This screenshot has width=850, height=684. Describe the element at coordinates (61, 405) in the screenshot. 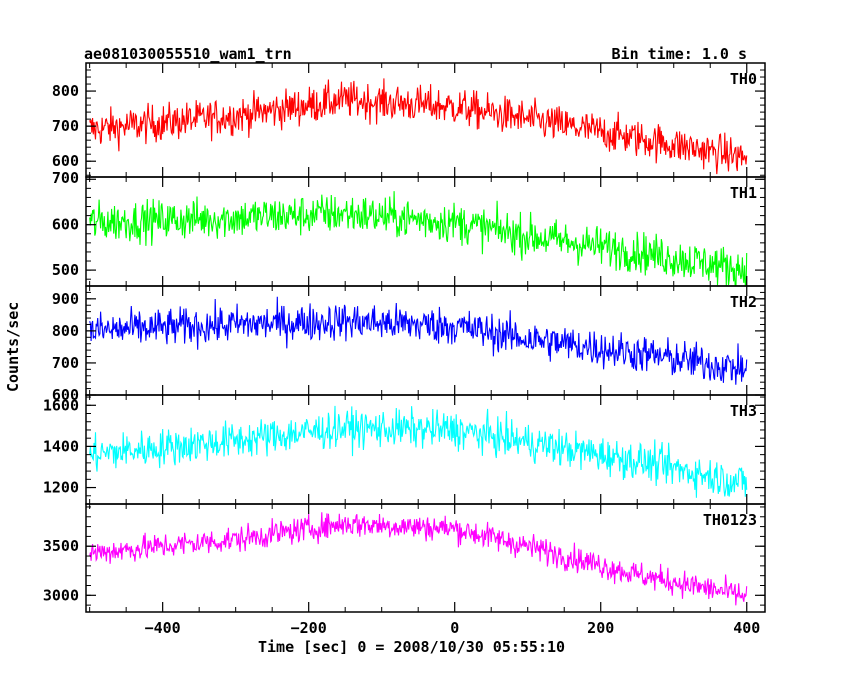

I see `y-tick-label: 1600` at that location.